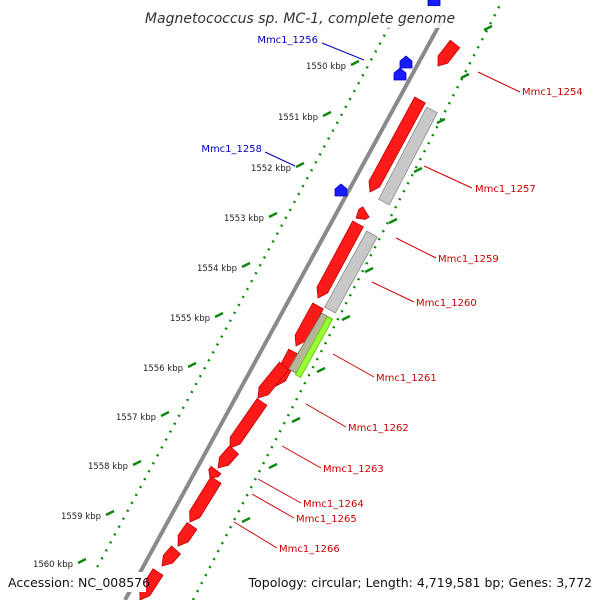 The width and height of the screenshot is (600, 600). I want to click on map-title: Magnetococcus sp. MC-1, complete genome, so click(300, 19).